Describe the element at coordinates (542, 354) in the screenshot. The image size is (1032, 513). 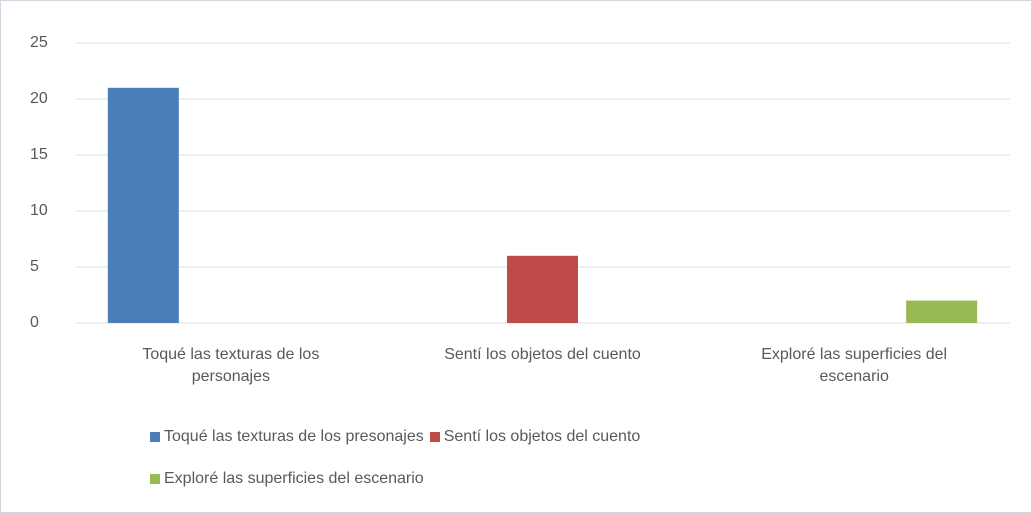
I see `x-tick-label: Sentí los objetos del cuento` at that location.